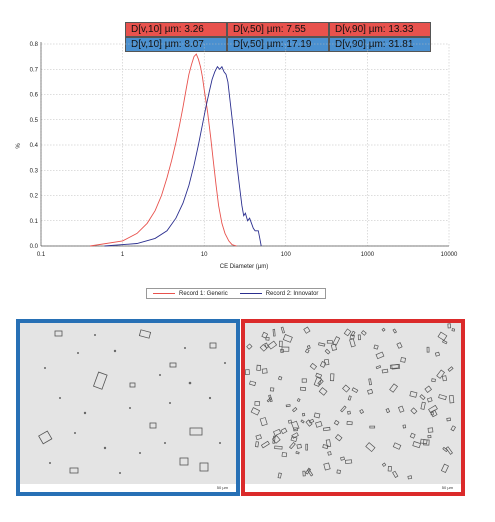 The image size is (495, 522). Describe the element at coordinates (34, 197) in the screenshot. I see `y-tick-label: 0.2` at that location.